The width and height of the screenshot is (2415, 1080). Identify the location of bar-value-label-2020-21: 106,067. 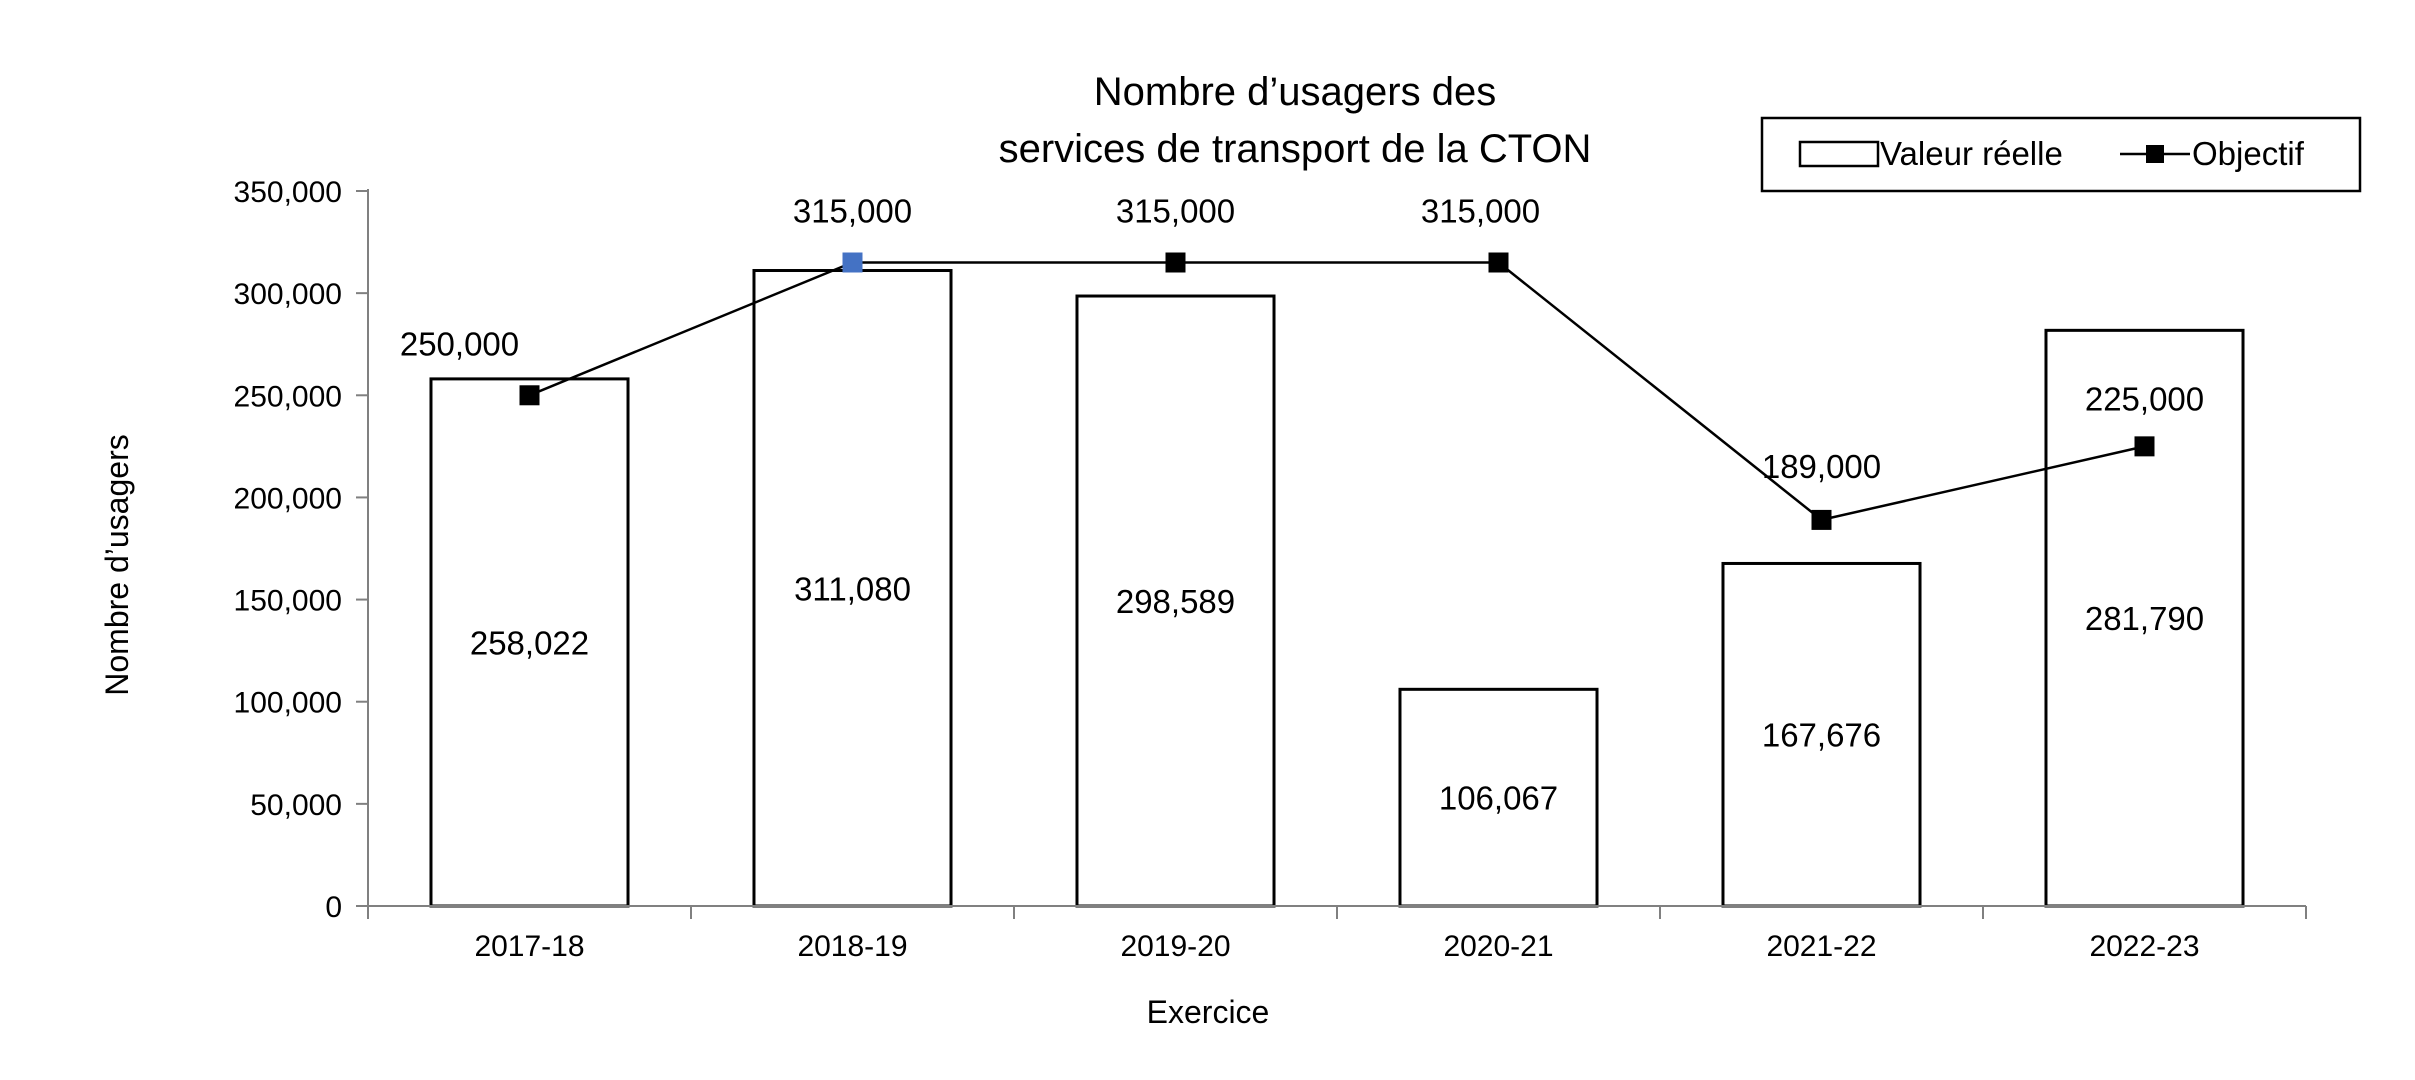
(1498, 798).